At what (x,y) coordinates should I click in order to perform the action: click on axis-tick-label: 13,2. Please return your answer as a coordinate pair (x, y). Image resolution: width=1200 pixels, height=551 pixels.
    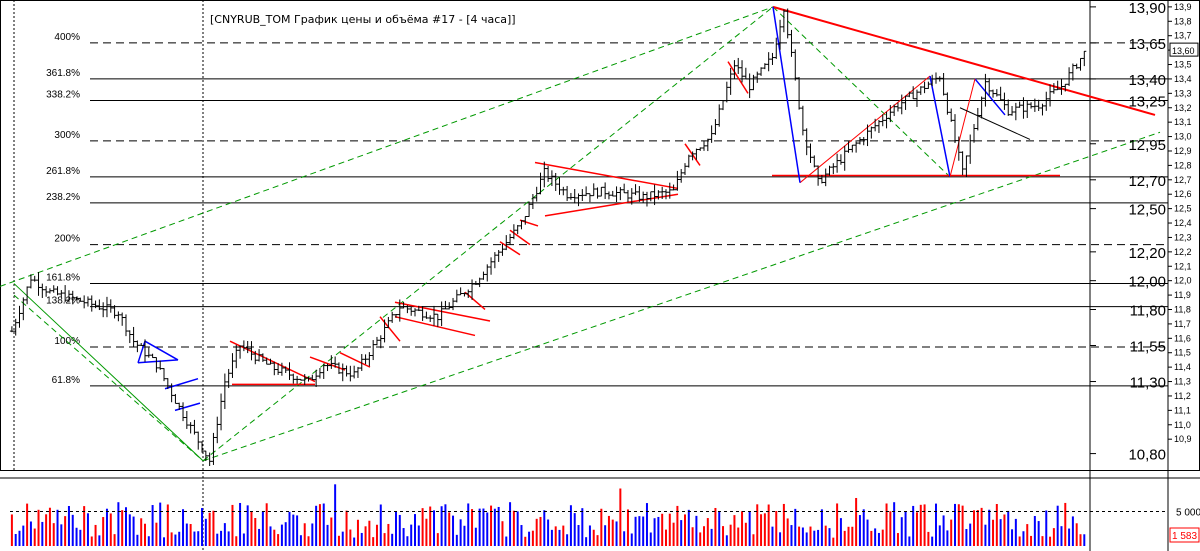
    Looking at the image, I should click on (1183, 108).